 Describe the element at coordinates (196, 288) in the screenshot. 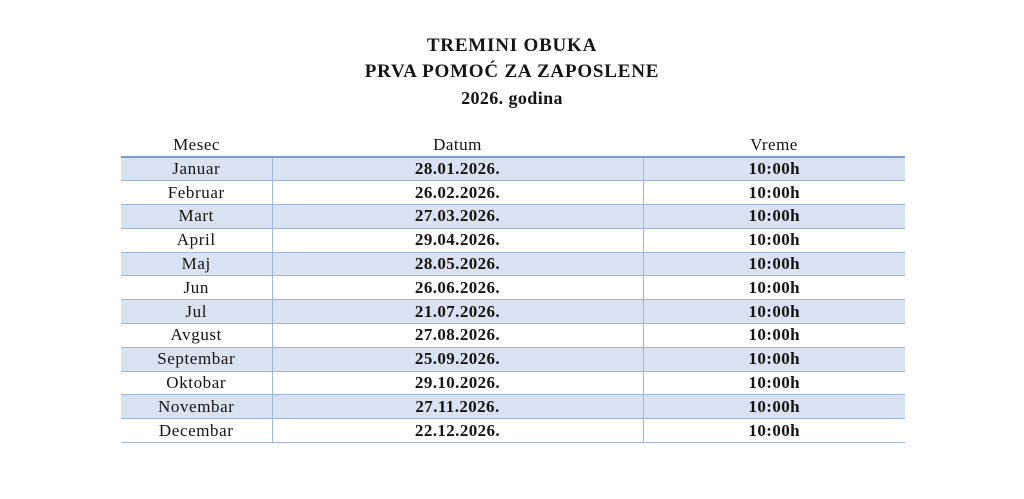

I see `cell-month: Jun` at that location.